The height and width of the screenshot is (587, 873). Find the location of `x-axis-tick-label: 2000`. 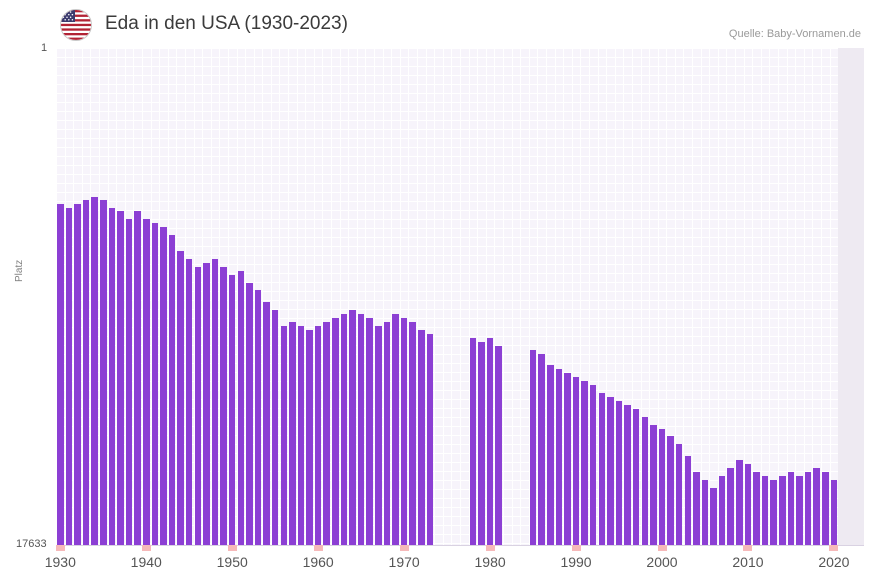

x-axis-tick-label: 2000 is located at coordinates (662, 562).